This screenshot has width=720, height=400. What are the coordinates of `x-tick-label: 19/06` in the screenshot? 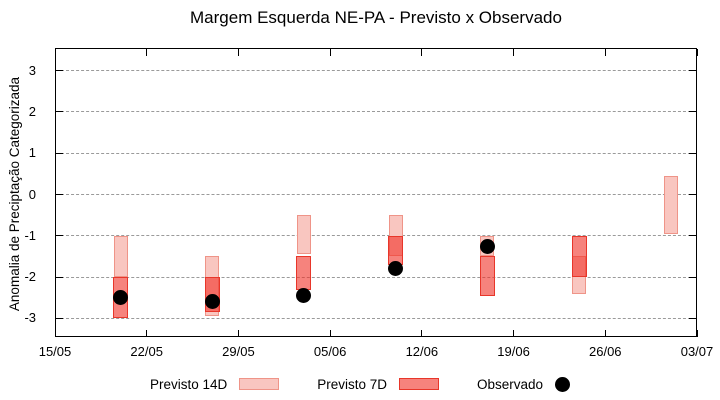 It's located at (513, 351).